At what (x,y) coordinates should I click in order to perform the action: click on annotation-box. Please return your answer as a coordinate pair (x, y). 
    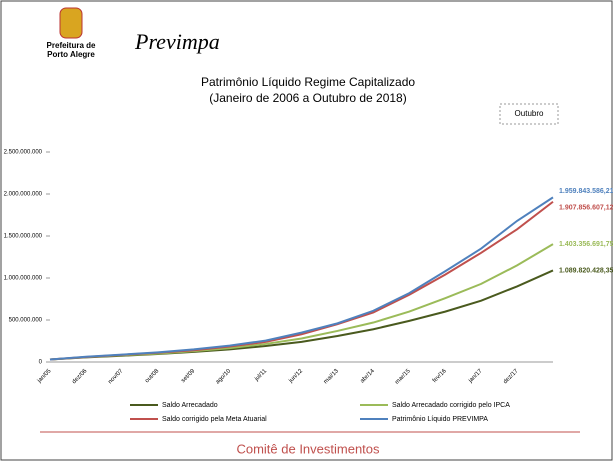
    Looking at the image, I should click on (529, 114).